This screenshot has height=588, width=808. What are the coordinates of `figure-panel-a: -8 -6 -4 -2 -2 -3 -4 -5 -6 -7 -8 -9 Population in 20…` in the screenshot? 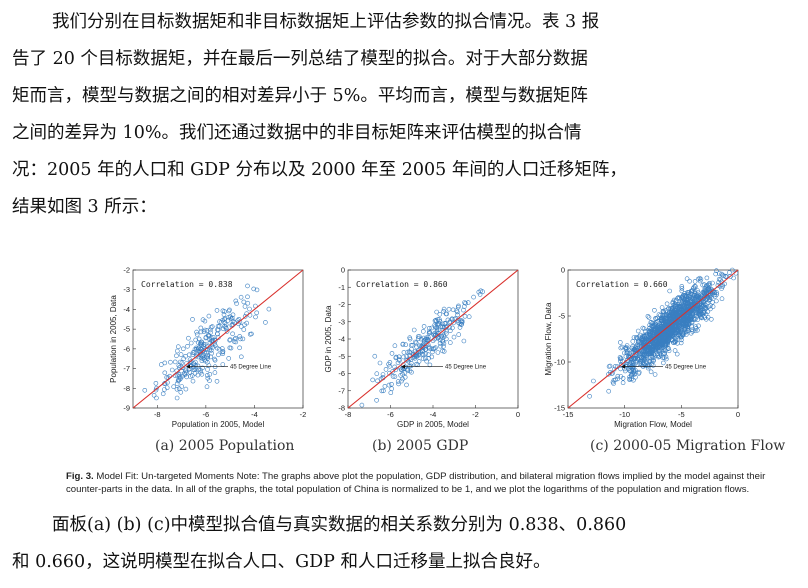 It's located at (210, 362).